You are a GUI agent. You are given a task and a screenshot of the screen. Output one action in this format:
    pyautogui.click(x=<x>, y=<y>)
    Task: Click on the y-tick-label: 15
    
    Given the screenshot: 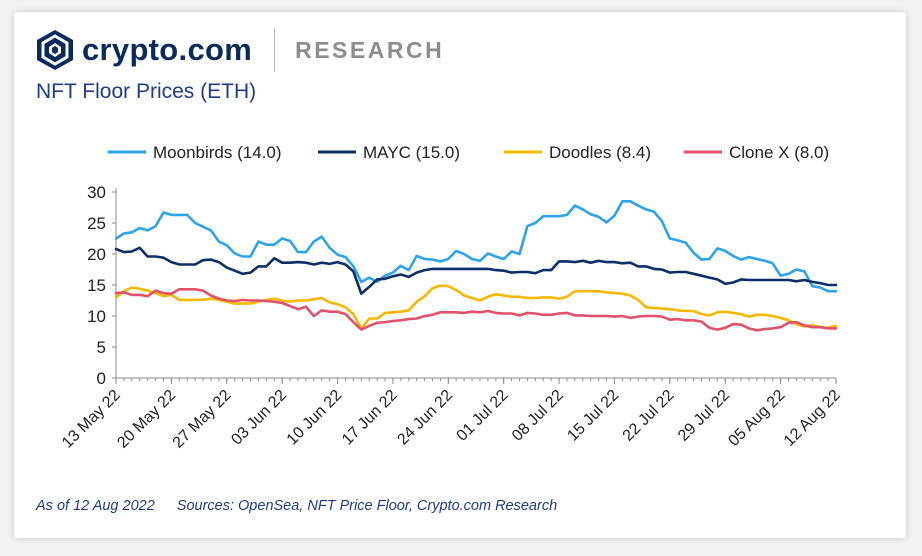 What is the action you would take?
    pyautogui.click(x=96, y=285)
    